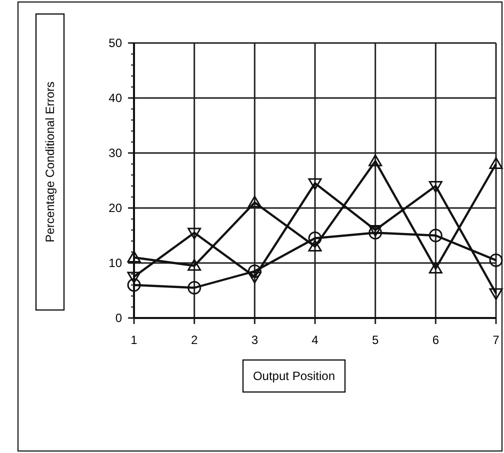  Describe the element at coordinates (315, 340) in the screenshot. I see `x-tick-label: 4` at that location.